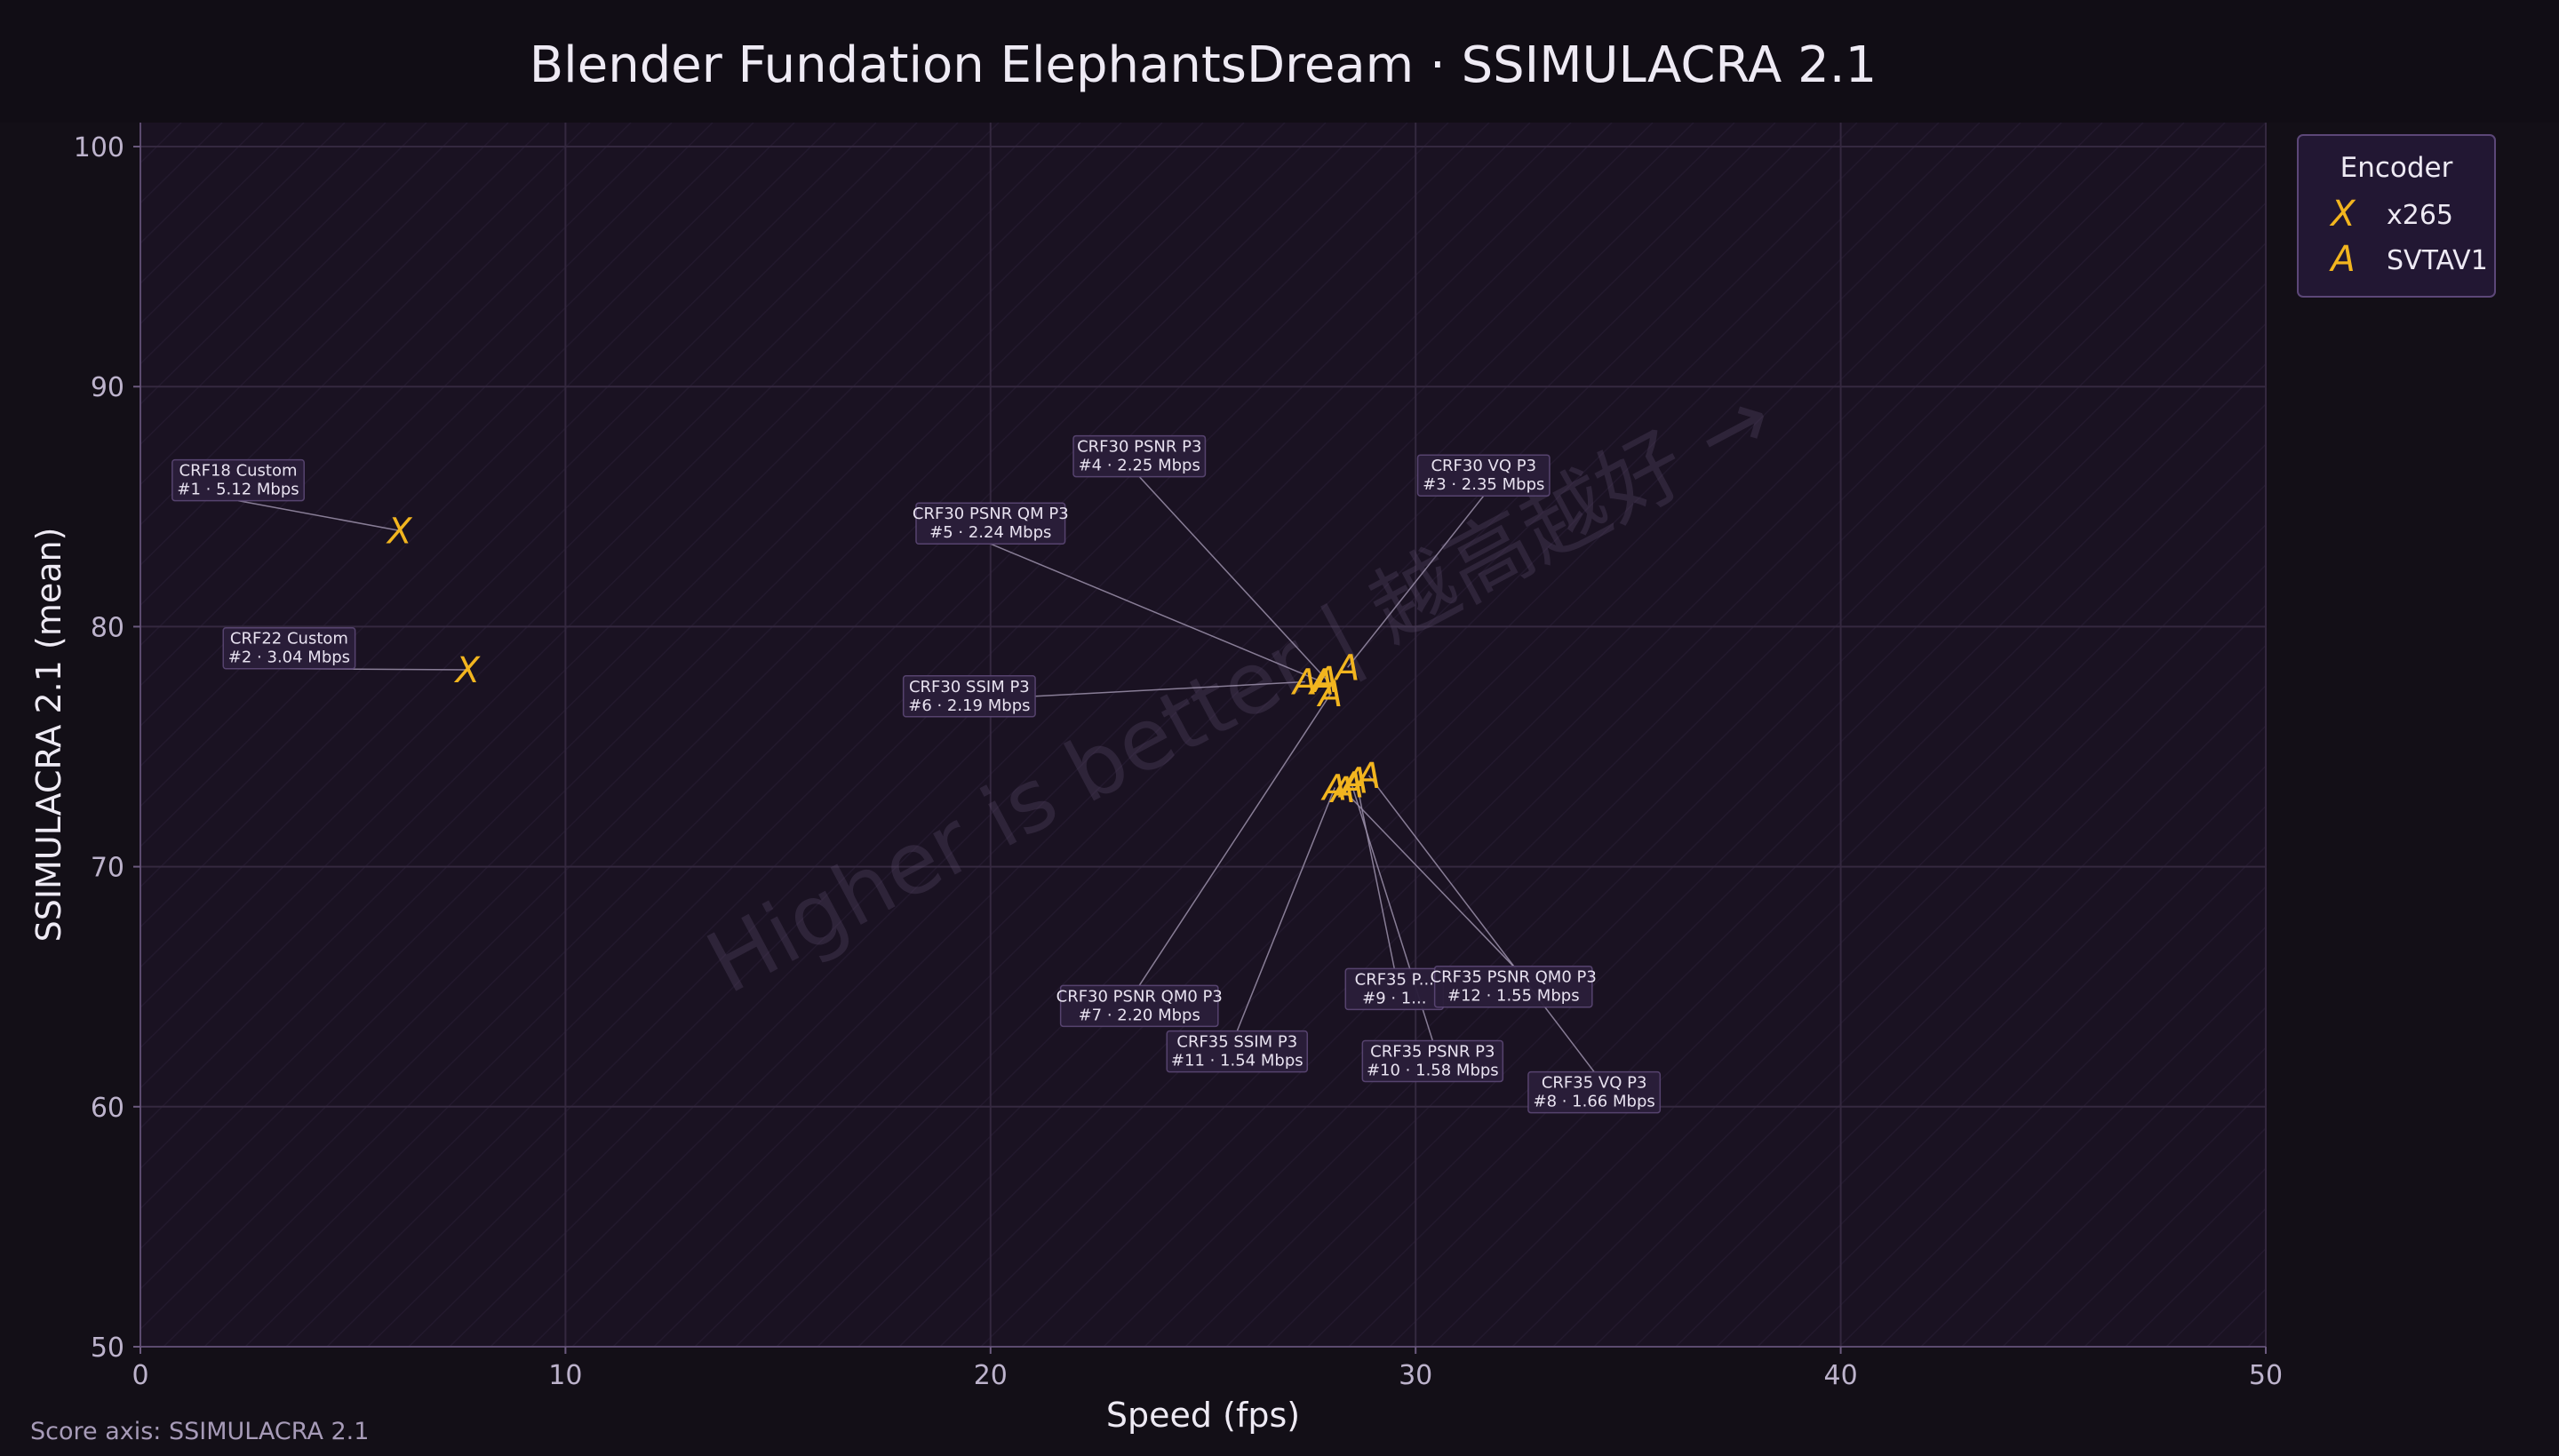 This screenshot has width=2559, height=1456. I want to click on annotation-label: CRF30 PSNR QM0 P3#7 · 2.20 Mbps, so click(1139, 1006).